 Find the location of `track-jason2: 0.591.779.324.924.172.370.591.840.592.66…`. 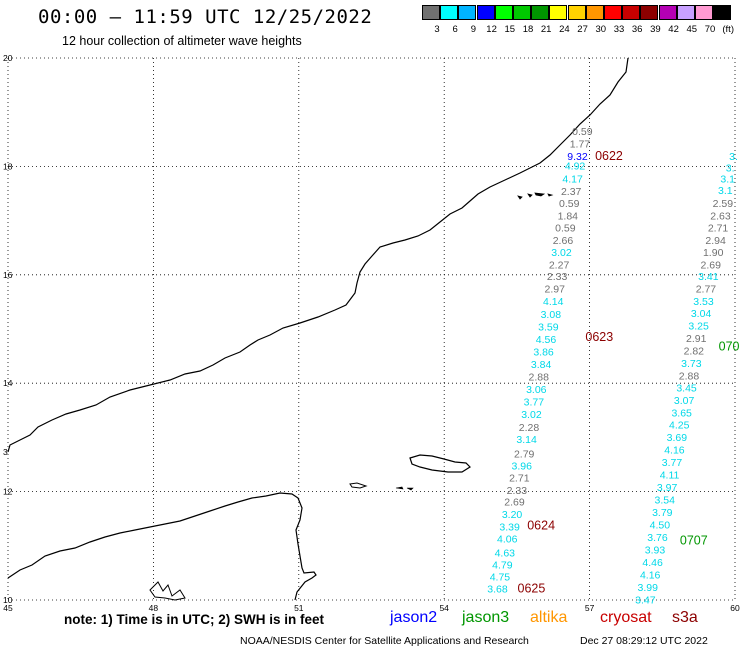

track-jason2: 0.591.779.324.924.172.370.591.840.592.66… is located at coordinates (555, 360).